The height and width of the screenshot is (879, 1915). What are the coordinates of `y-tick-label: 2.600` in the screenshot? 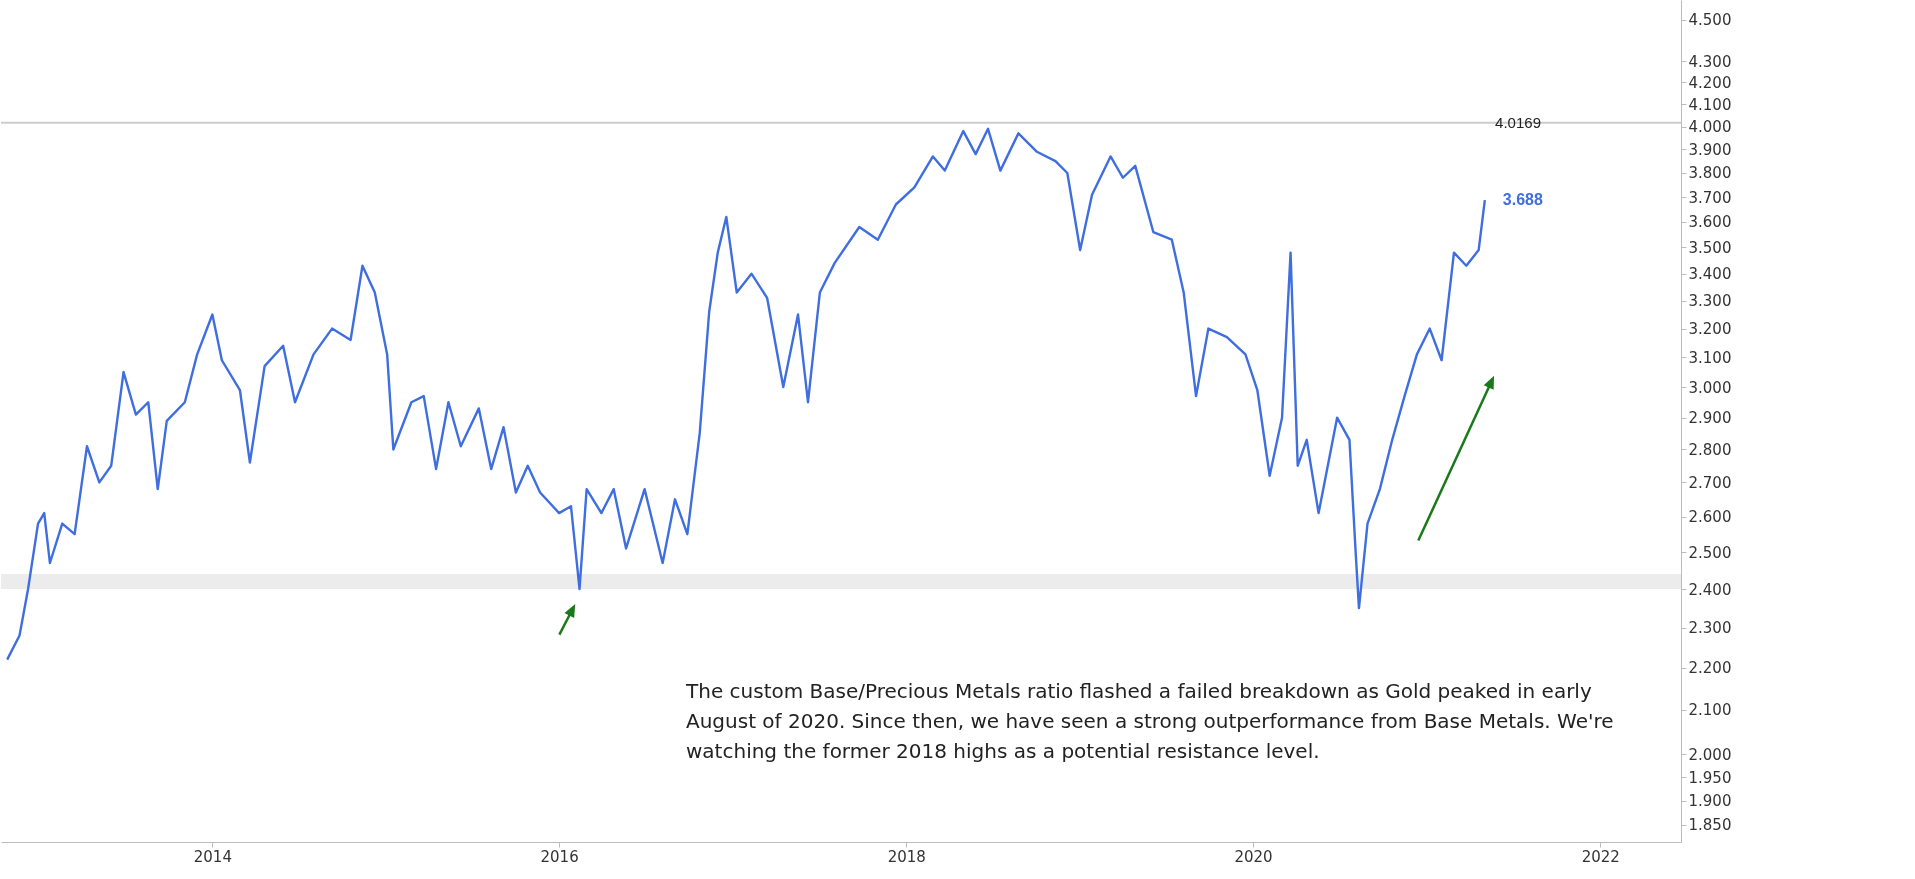 It's located at (1710, 517).